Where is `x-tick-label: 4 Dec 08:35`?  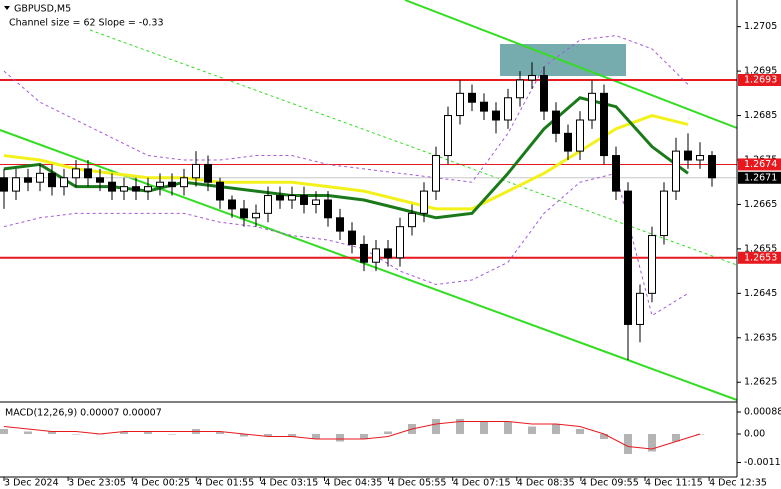 x-tick-label: 4 Dec 08:35 is located at coordinates (546, 483).